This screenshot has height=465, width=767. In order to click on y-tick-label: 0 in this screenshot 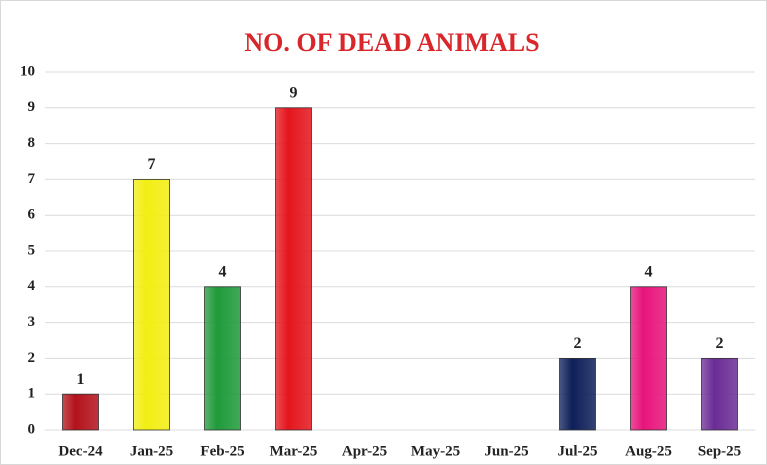, I will do `click(32, 429)`.